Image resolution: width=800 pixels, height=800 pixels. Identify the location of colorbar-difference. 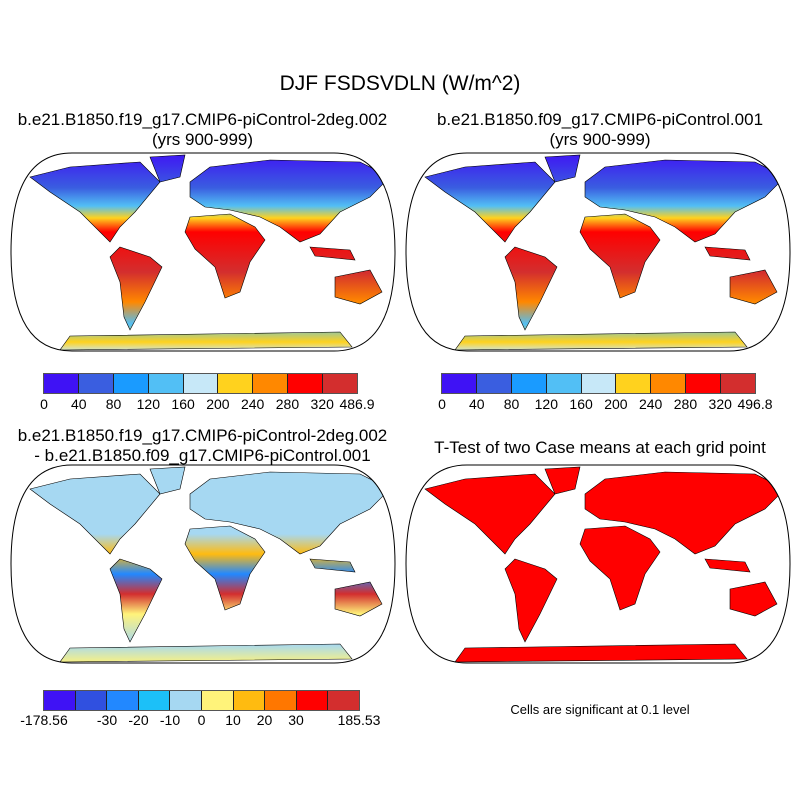
(201, 700).